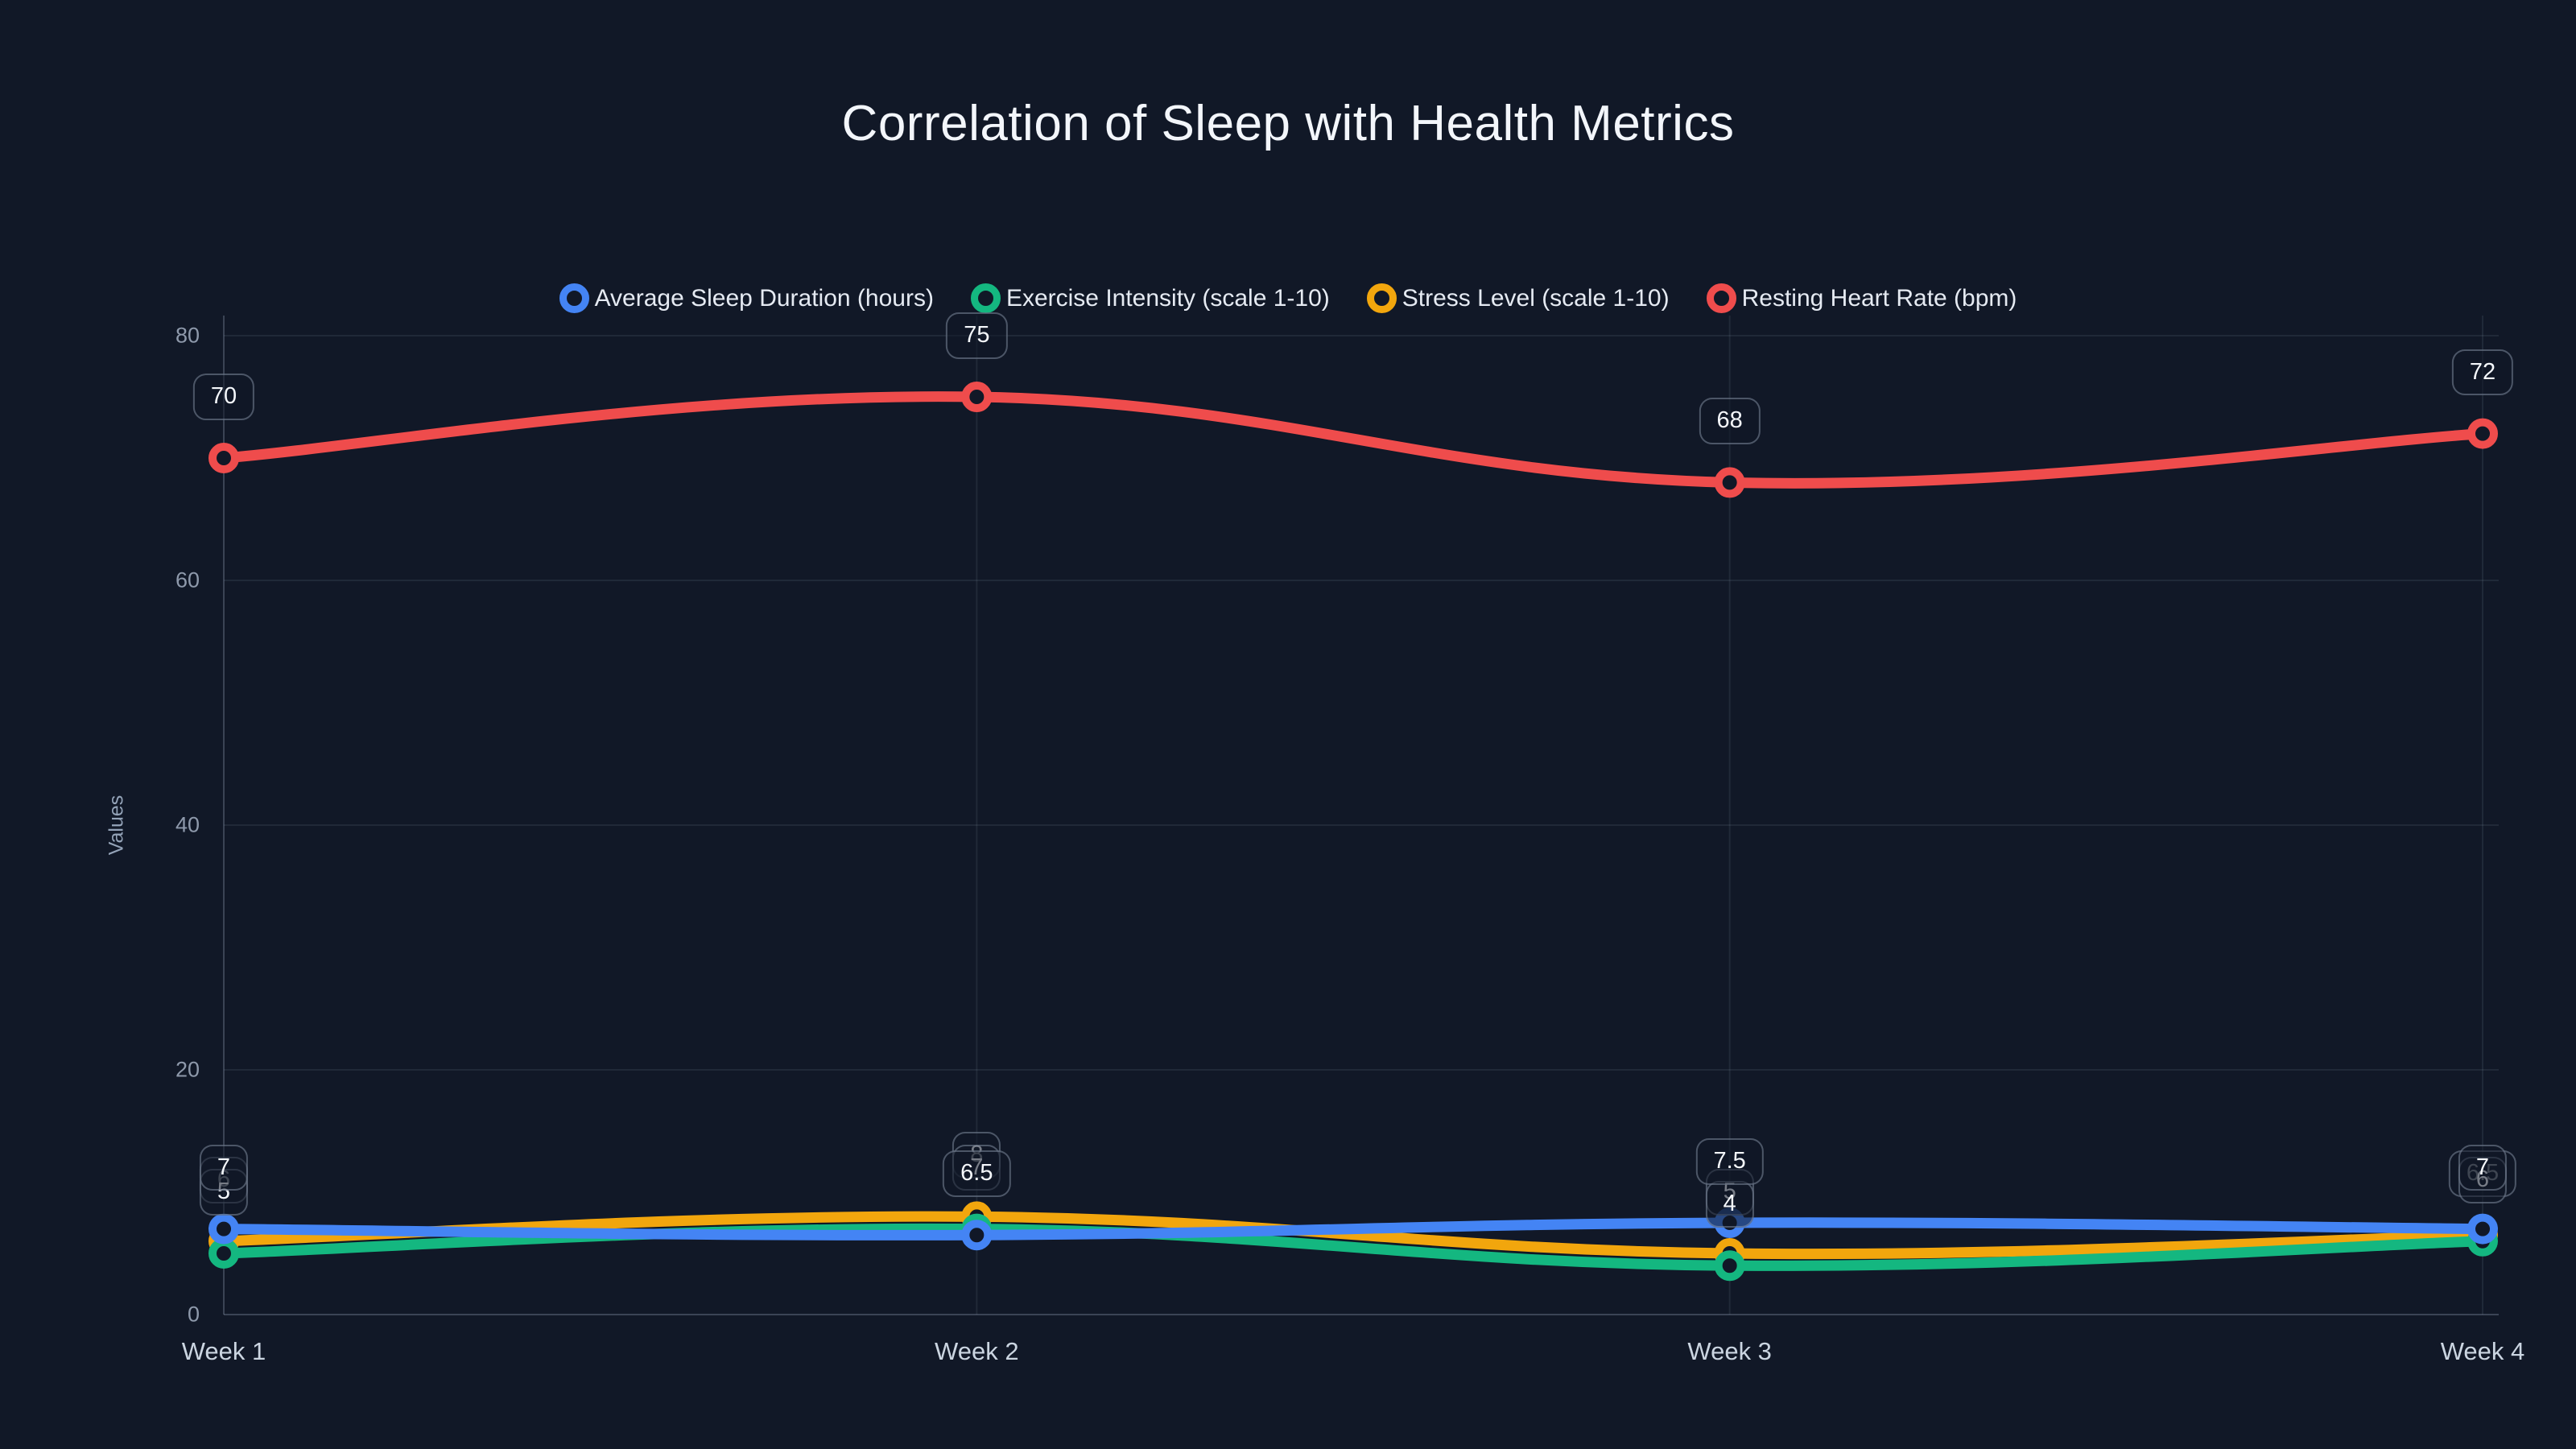 The width and height of the screenshot is (2576, 1449). I want to click on data-label: 68, so click(1730, 422).